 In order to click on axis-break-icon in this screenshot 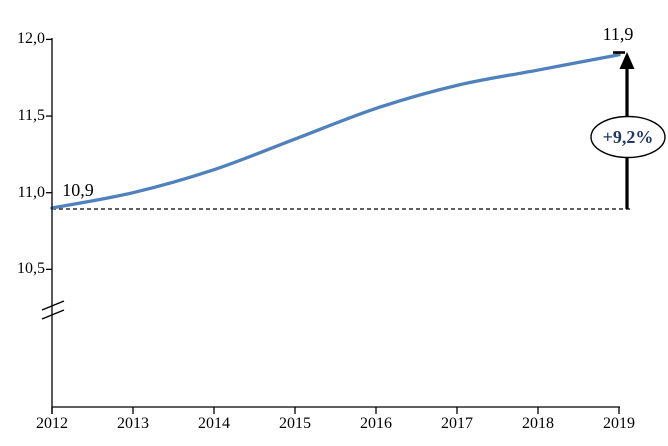, I will do `click(53, 310)`.